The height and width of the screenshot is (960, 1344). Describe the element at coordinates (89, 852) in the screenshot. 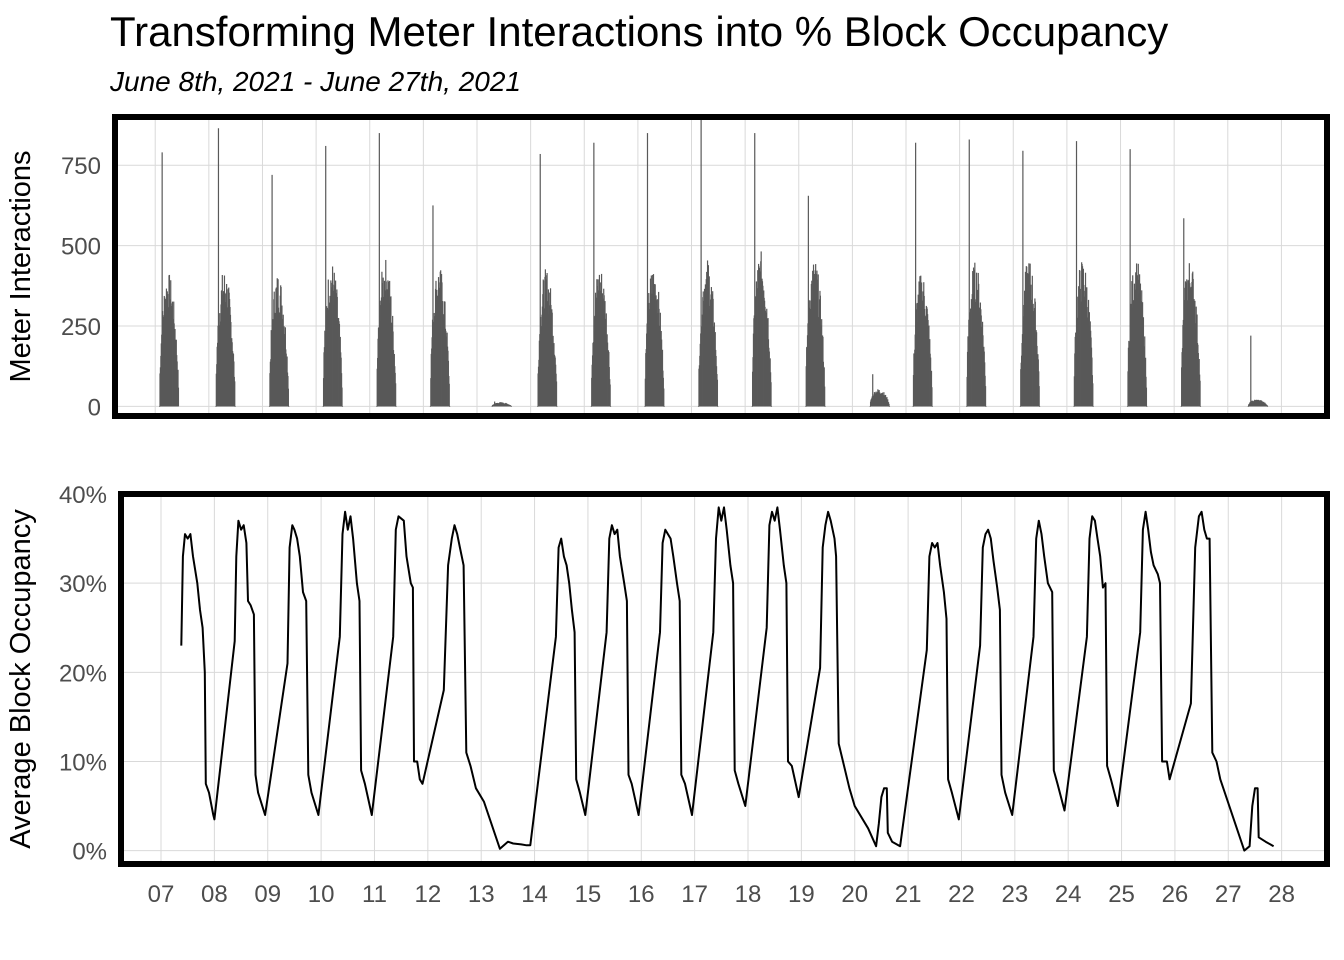

I see `bottom-y-tick-label: 0%` at that location.